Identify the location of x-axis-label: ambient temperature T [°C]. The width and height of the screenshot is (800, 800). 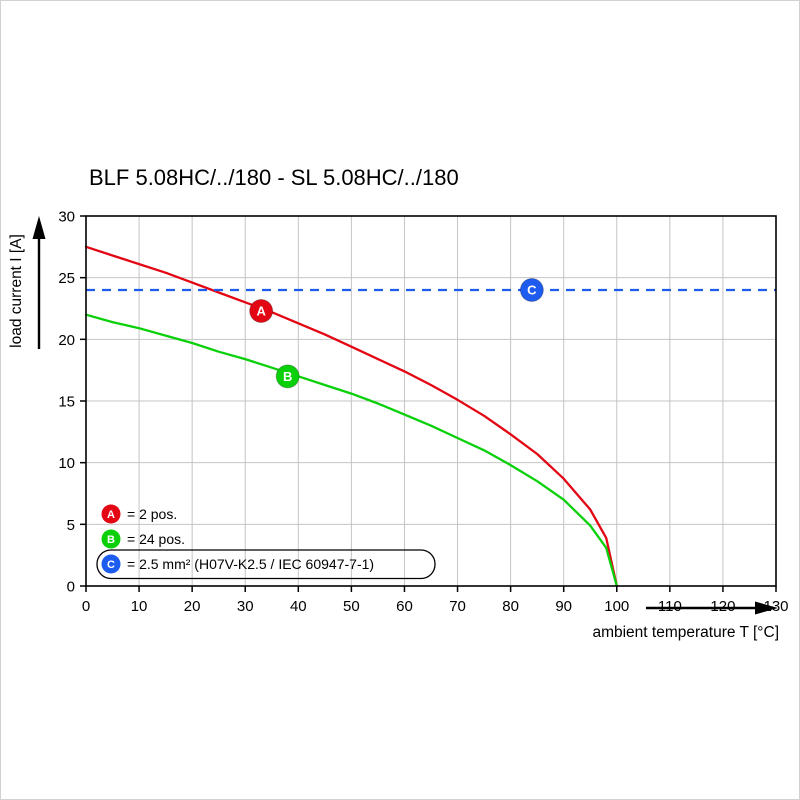
(685, 632).